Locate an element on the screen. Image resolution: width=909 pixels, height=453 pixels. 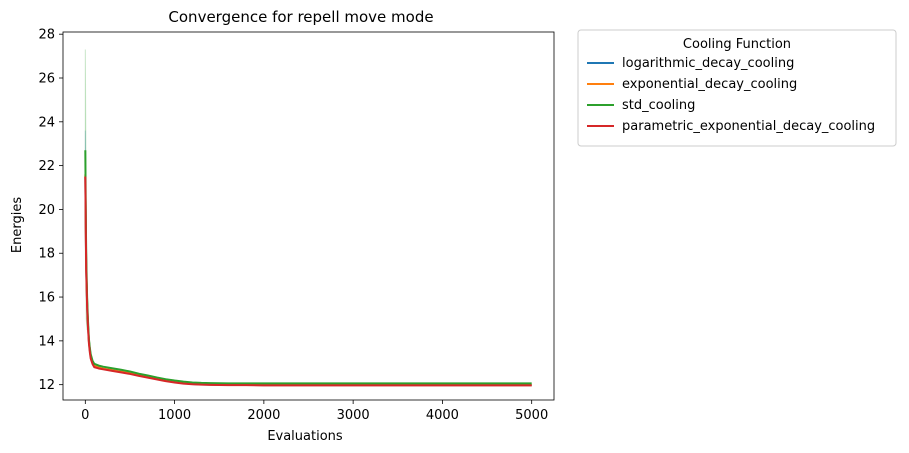
y-tick-label: 20 is located at coordinates (46, 210).